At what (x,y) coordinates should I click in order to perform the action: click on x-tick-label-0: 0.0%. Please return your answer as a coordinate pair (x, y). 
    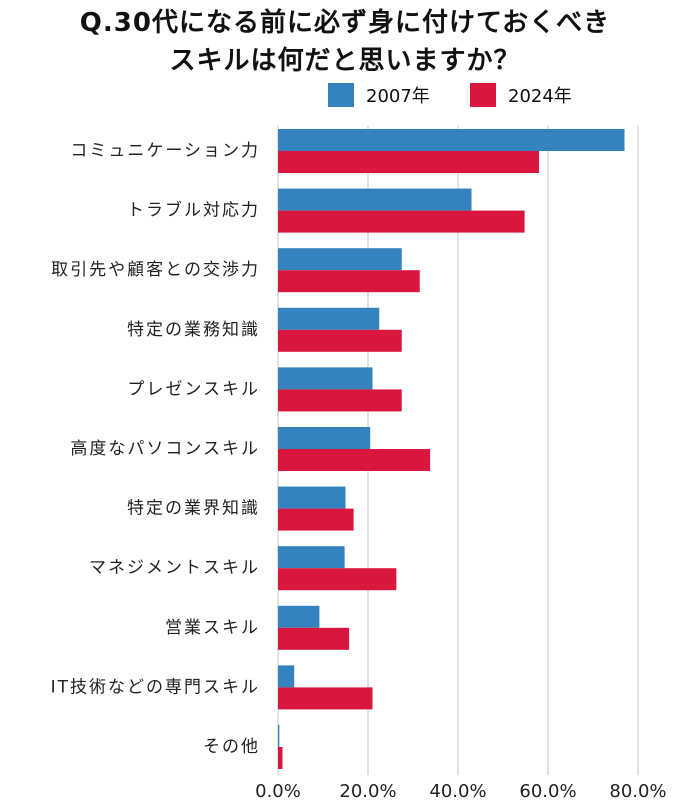
    Looking at the image, I should click on (278, 790).